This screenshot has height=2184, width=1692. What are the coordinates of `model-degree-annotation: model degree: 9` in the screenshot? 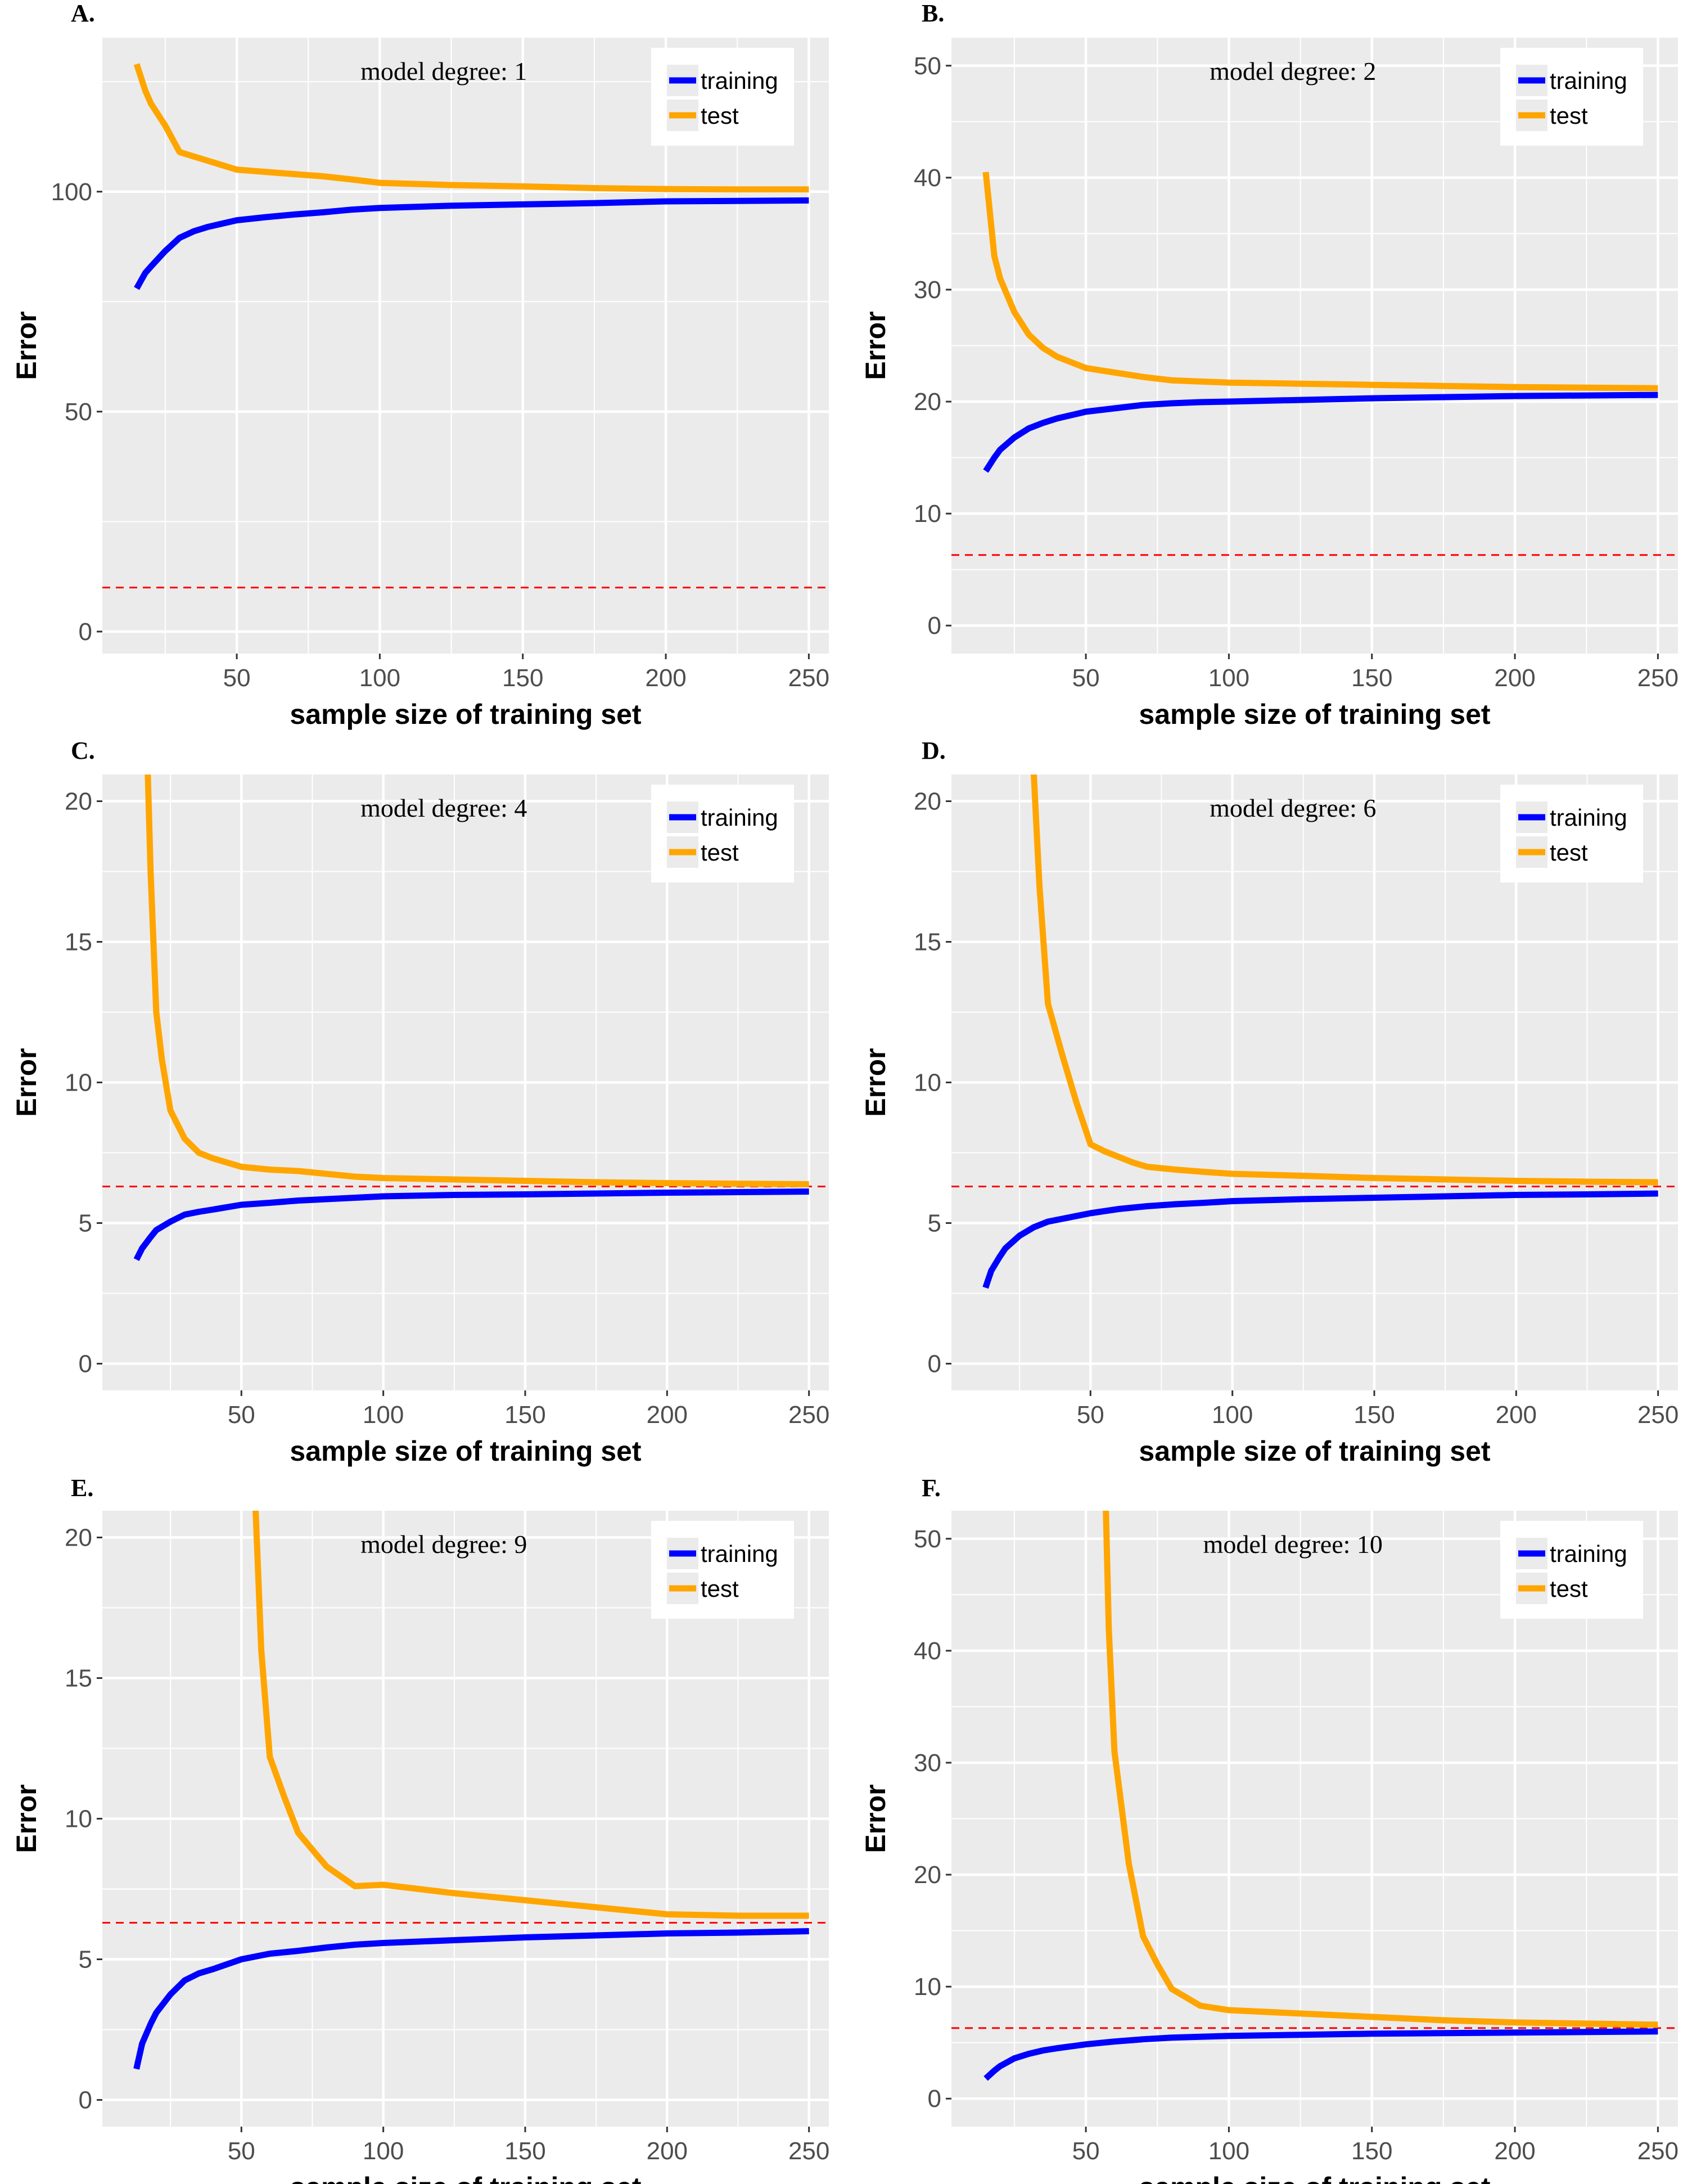 It's located at (444, 1544).